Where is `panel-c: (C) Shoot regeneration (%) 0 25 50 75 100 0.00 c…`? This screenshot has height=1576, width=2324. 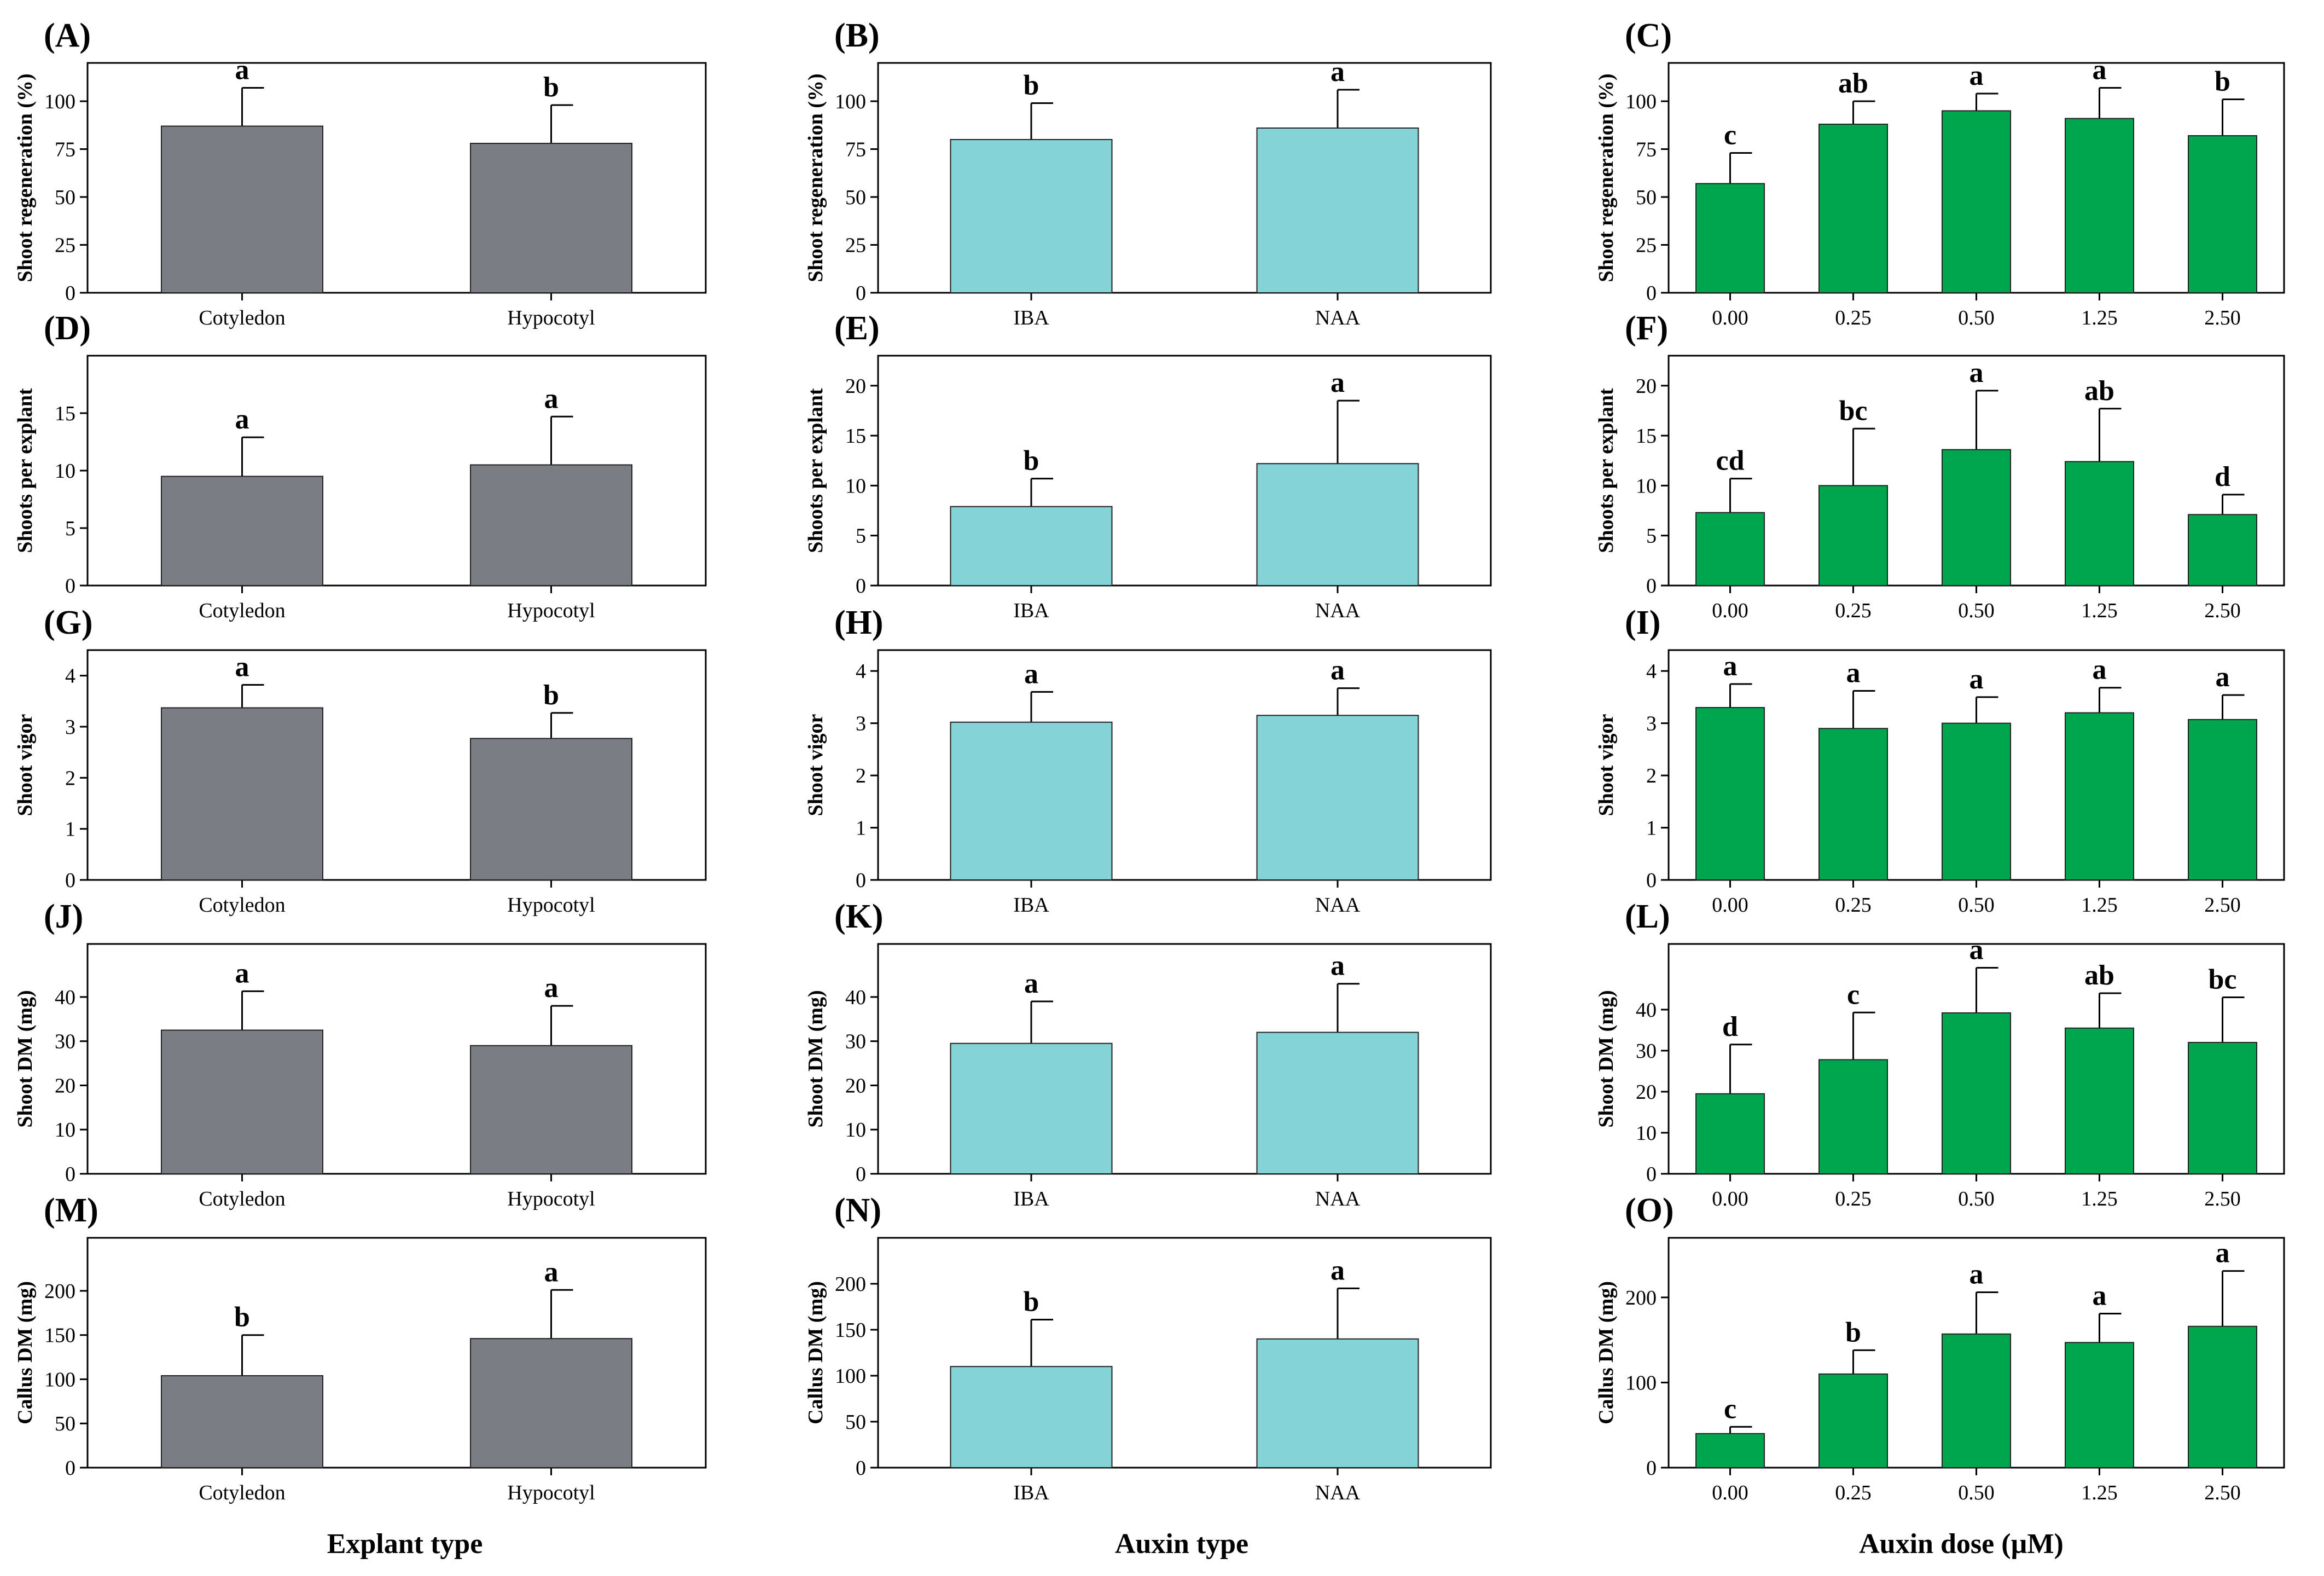 panel-c: (C) Shoot regeneration (%) 0 25 50 75 100 0.00 c… is located at coordinates (1940, 173).